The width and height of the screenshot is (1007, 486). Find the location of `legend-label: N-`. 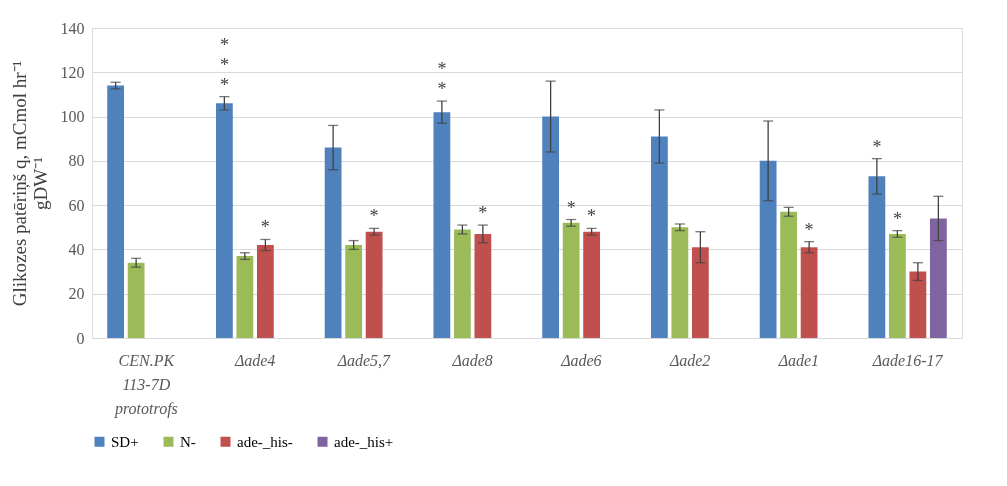

legend-label: N- is located at coordinates (188, 441).